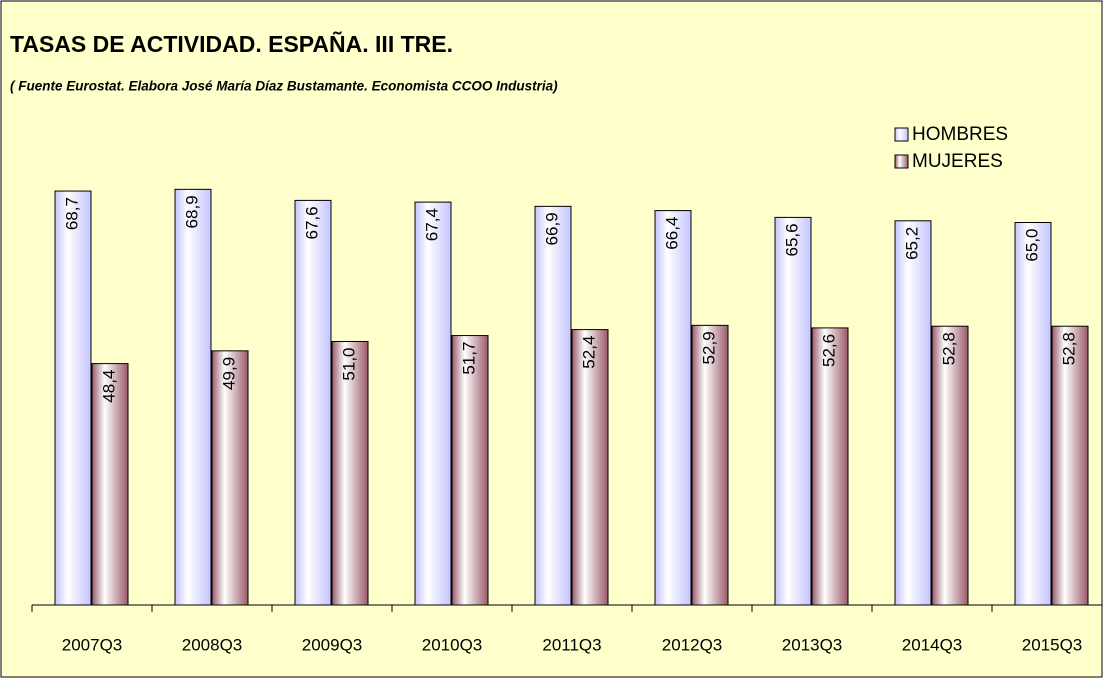 This screenshot has height=679, width=1104. Describe the element at coordinates (71, 213) in the screenshot. I see `data-label: 68,7` at that location.